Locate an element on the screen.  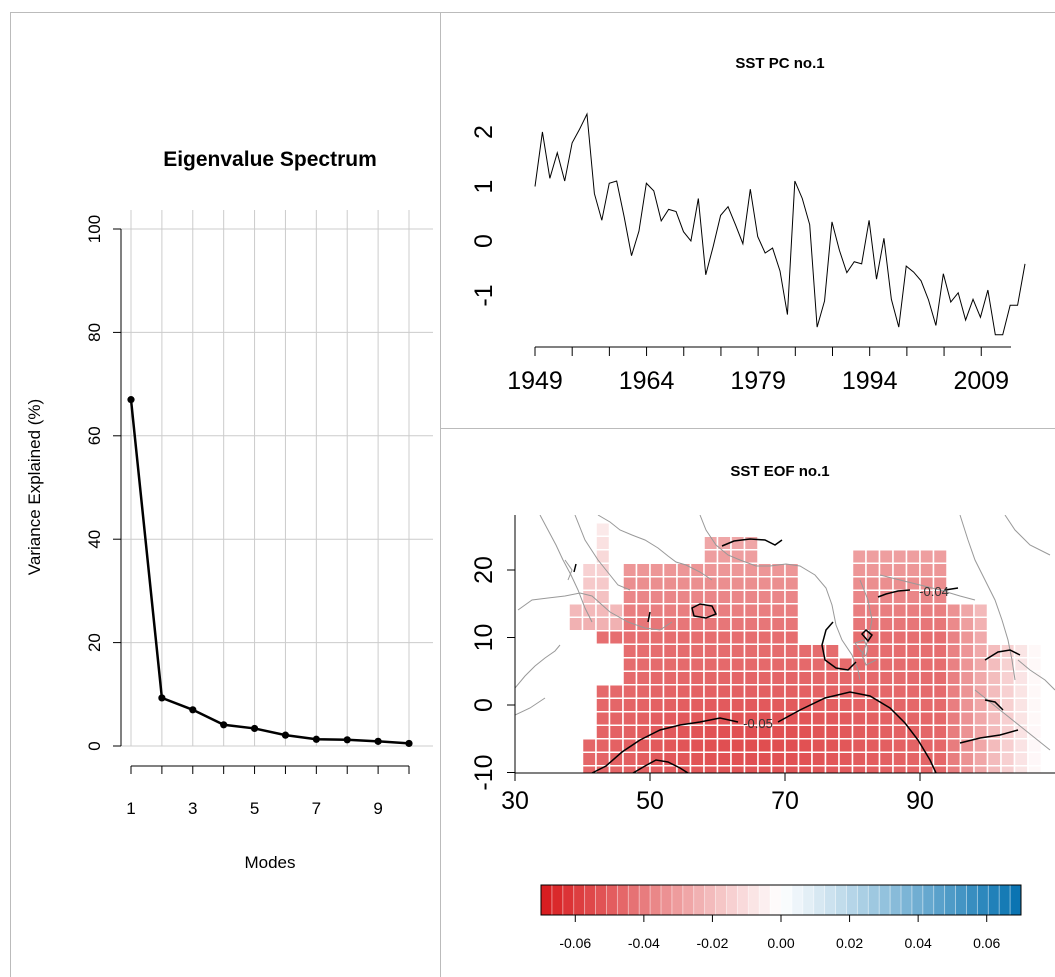
eigen-x-tick-label: 1 is located at coordinates (130, 808).